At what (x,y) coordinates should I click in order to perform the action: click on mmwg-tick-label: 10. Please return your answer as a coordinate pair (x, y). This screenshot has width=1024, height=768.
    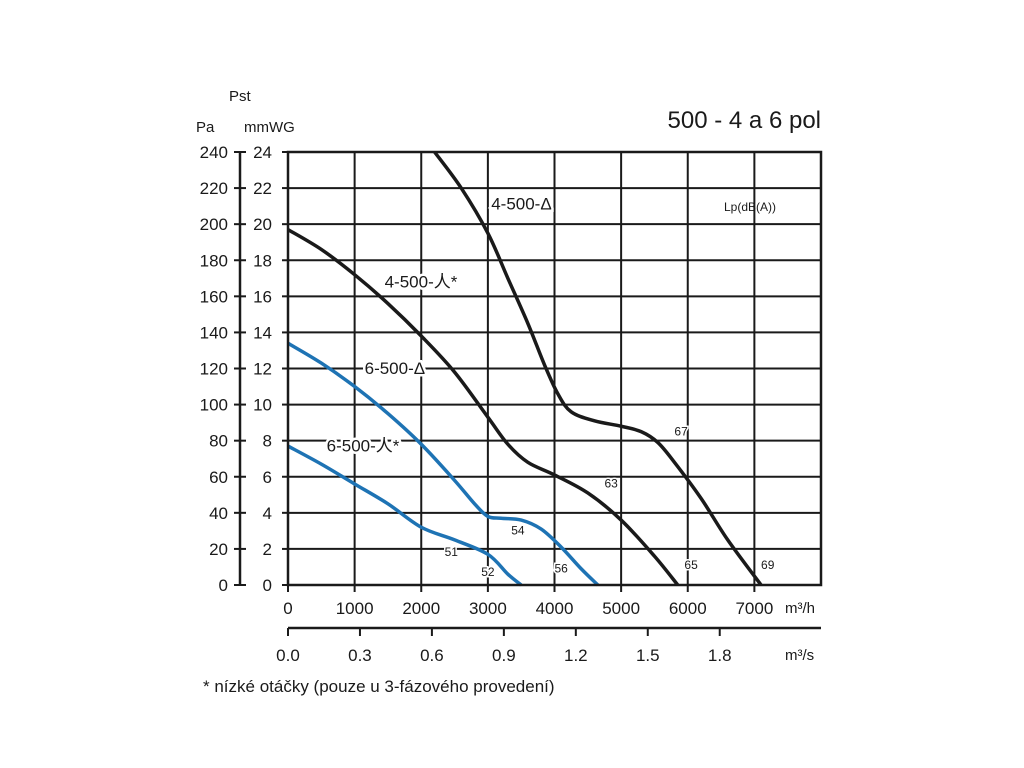
    Looking at the image, I should click on (262, 405).